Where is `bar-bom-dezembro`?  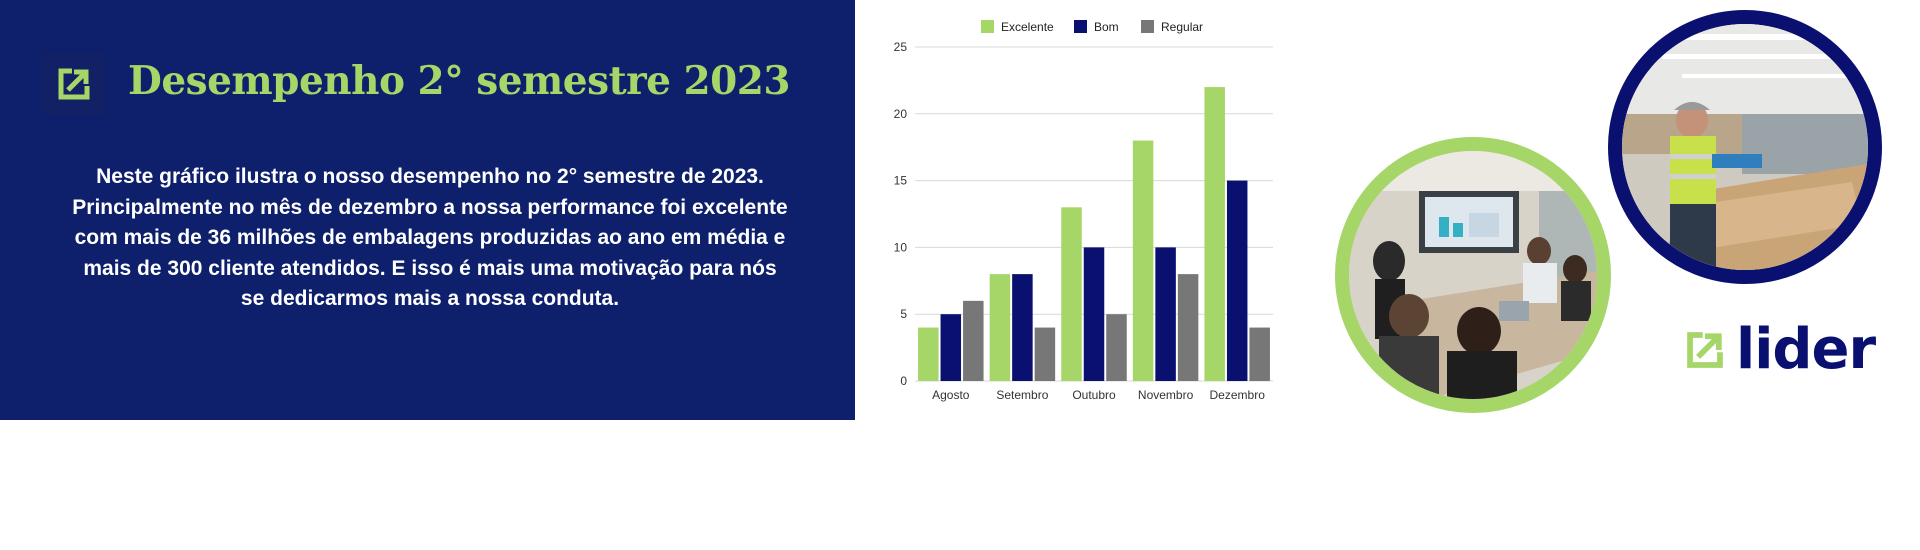 bar-bom-dezembro is located at coordinates (1237, 280).